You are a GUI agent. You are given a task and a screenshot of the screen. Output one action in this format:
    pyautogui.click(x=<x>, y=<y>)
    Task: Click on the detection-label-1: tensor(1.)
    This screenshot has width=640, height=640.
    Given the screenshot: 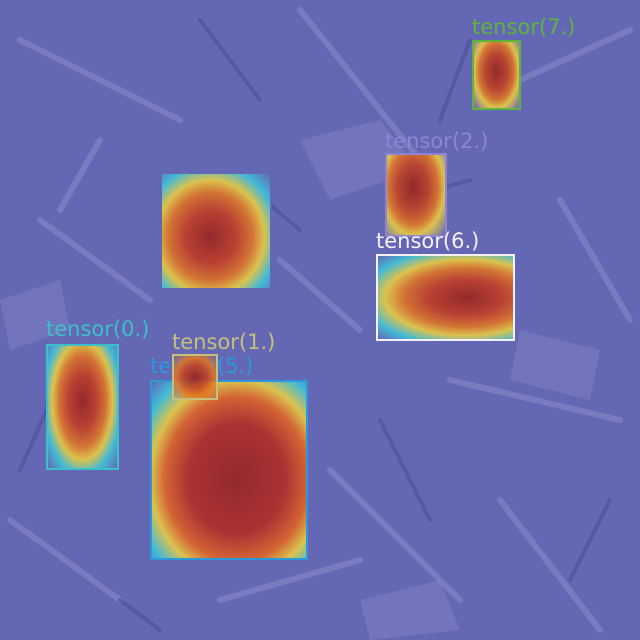 What is the action you would take?
    pyautogui.click(x=224, y=342)
    